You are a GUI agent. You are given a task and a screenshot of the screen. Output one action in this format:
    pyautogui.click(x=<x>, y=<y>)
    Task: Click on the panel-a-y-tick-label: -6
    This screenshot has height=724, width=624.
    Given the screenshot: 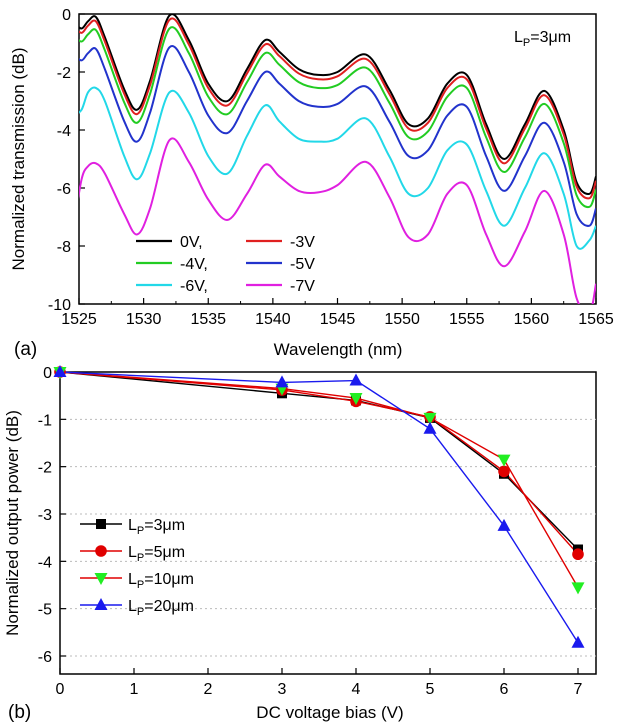 What is the action you would take?
    pyautogui.click(x=64, y=189)
    